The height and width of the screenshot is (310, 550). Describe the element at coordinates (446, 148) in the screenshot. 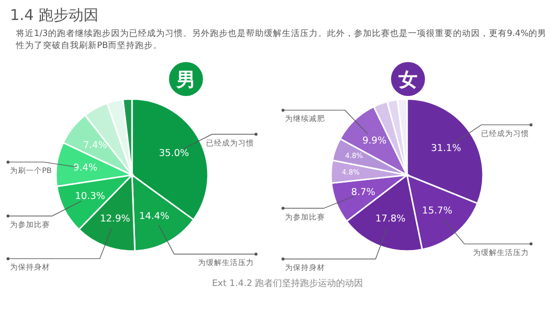

I see `data-label: 31.1%` at that location.